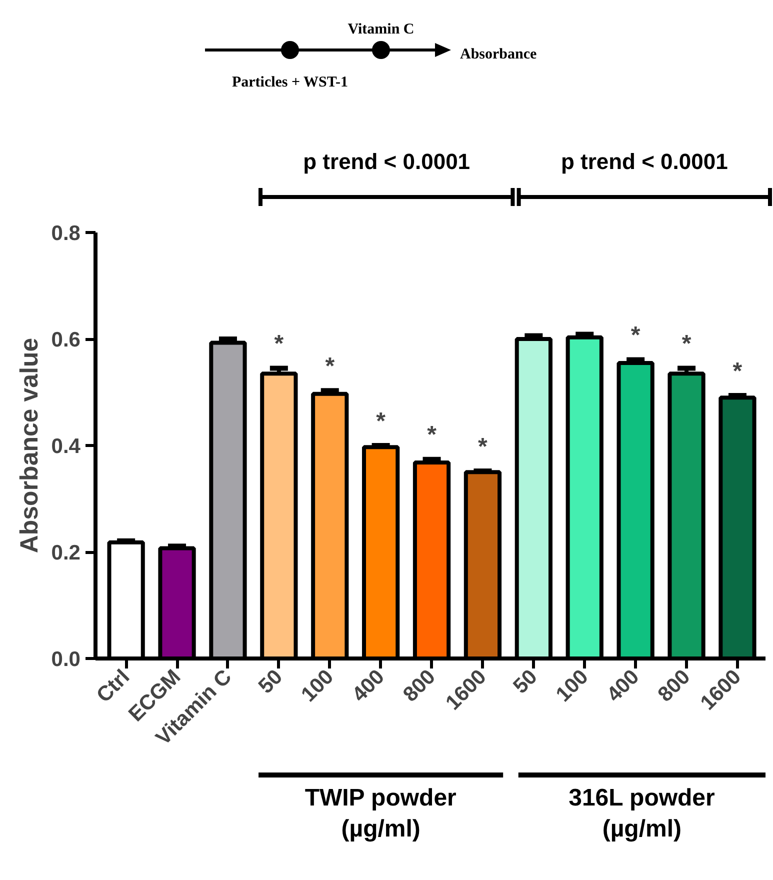 The width and height of the screenshot is (773, 880). What do you see at coordinates (66, 553) in the screenshot?
I see `y-tick-label: 0.2` at bounding box center [66, 553].